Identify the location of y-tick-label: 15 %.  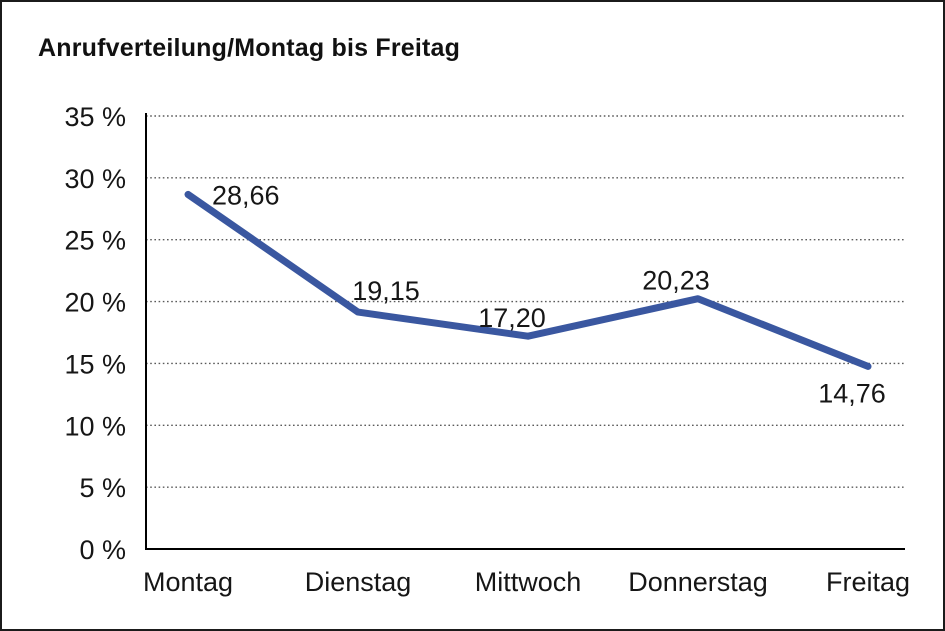
(95, 364).